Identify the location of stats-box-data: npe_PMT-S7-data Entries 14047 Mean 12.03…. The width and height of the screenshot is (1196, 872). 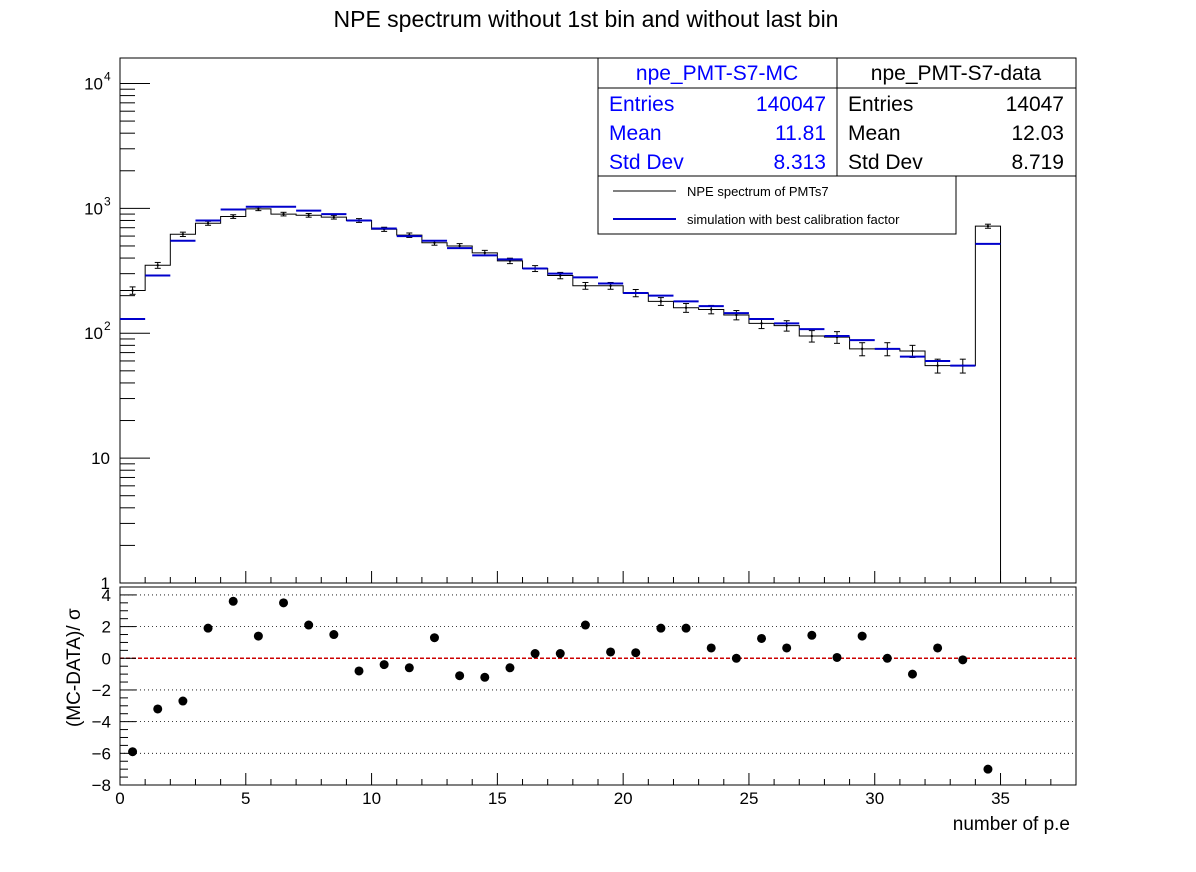
(956, 117).